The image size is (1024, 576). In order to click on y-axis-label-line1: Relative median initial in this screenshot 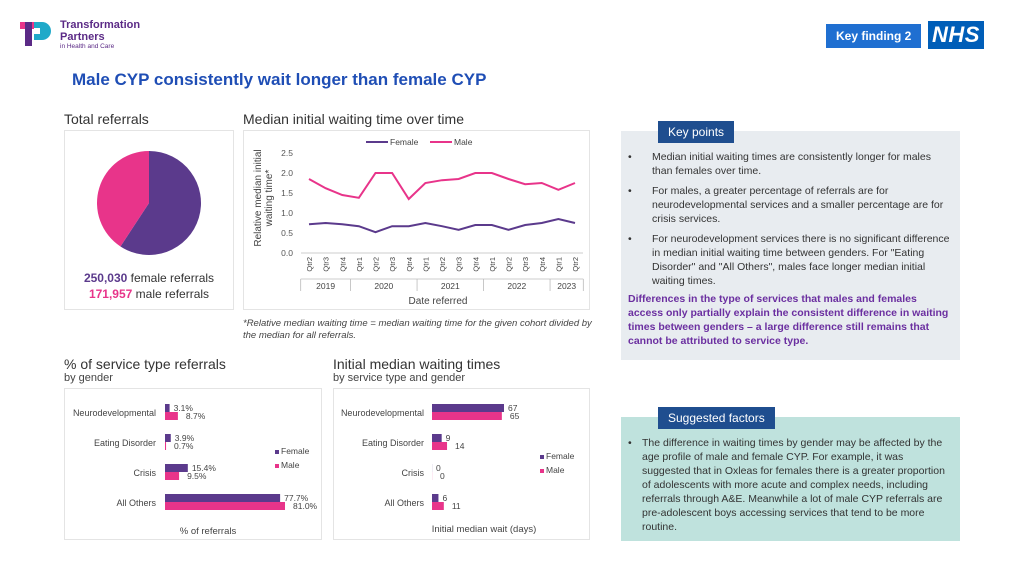, I will do `click(258, 197)`.